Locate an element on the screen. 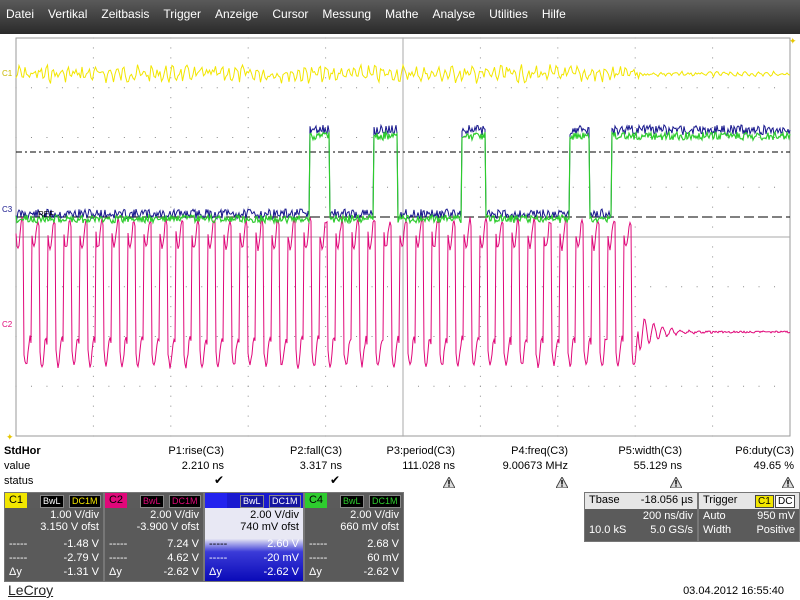 This screenshot has height=600, width=800. param-value-p4: 9.00673 MHz is located at coordinates (535, 466).